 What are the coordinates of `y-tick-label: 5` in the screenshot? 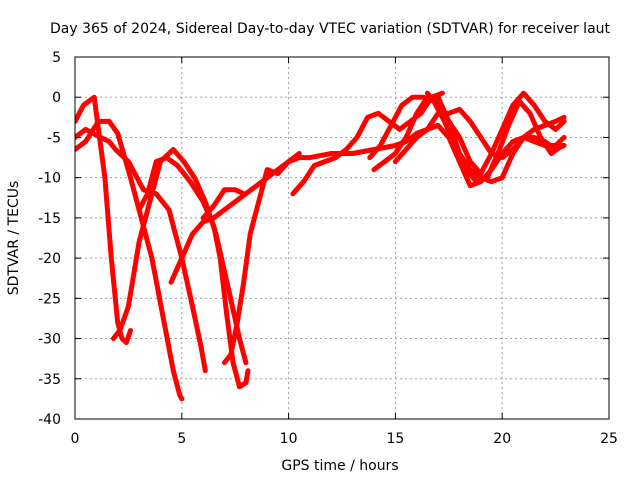 It's located at (56, 58).